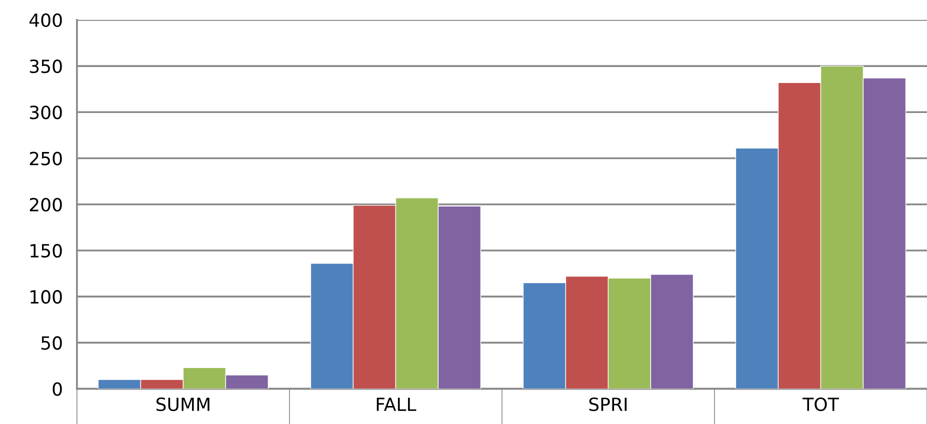 Image resolution: width=927 pixels, height=424 pixels. I want to click on y-tick-label: 150, so click(46, 251).